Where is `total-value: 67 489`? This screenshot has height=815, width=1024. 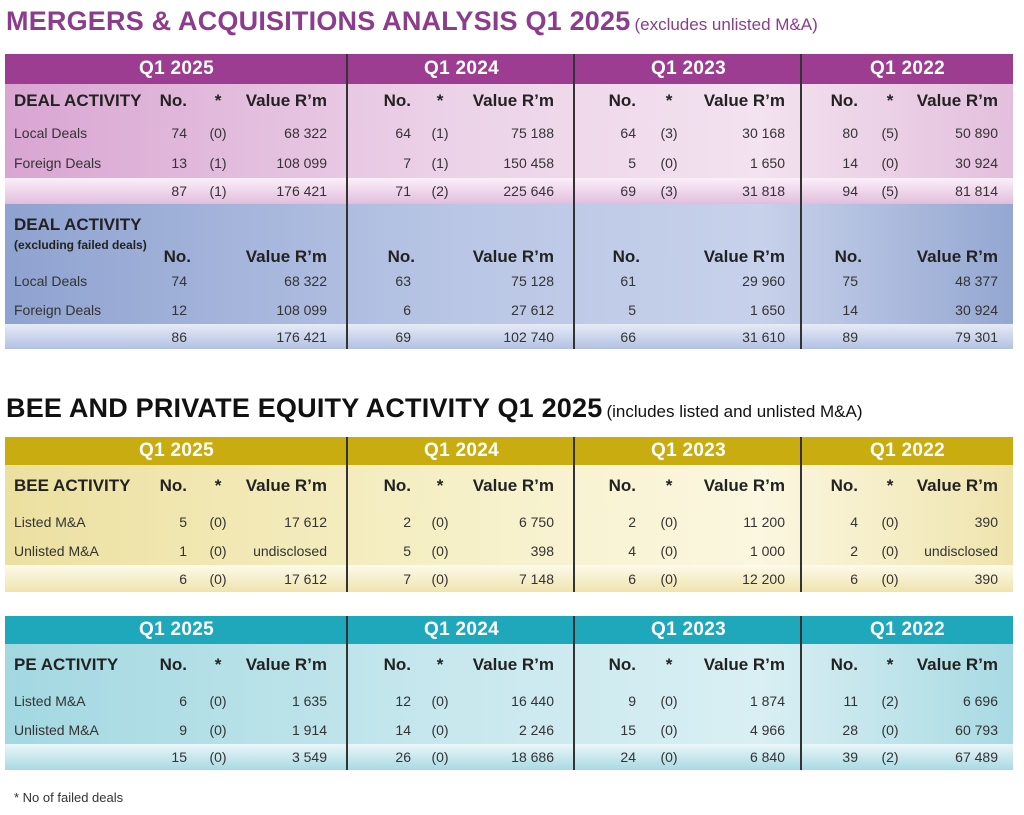
total-value: 67 489 is located at coordinates (976, 757).